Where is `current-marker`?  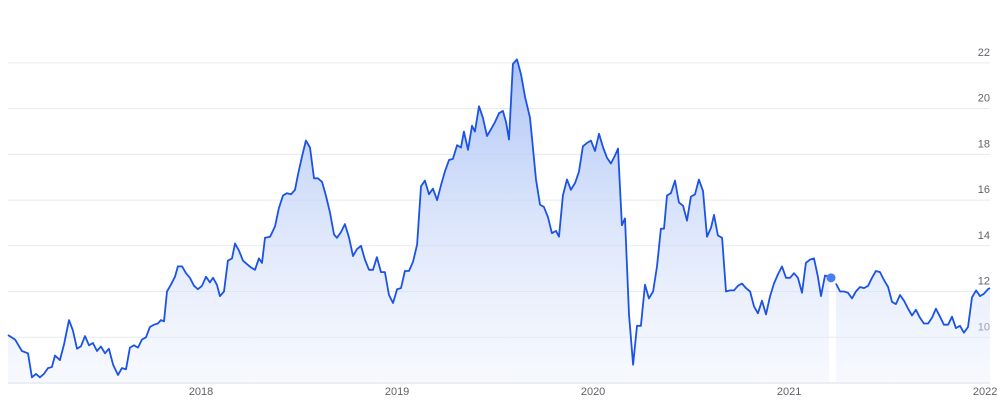
current-marker is located at coordinates (831, 278).